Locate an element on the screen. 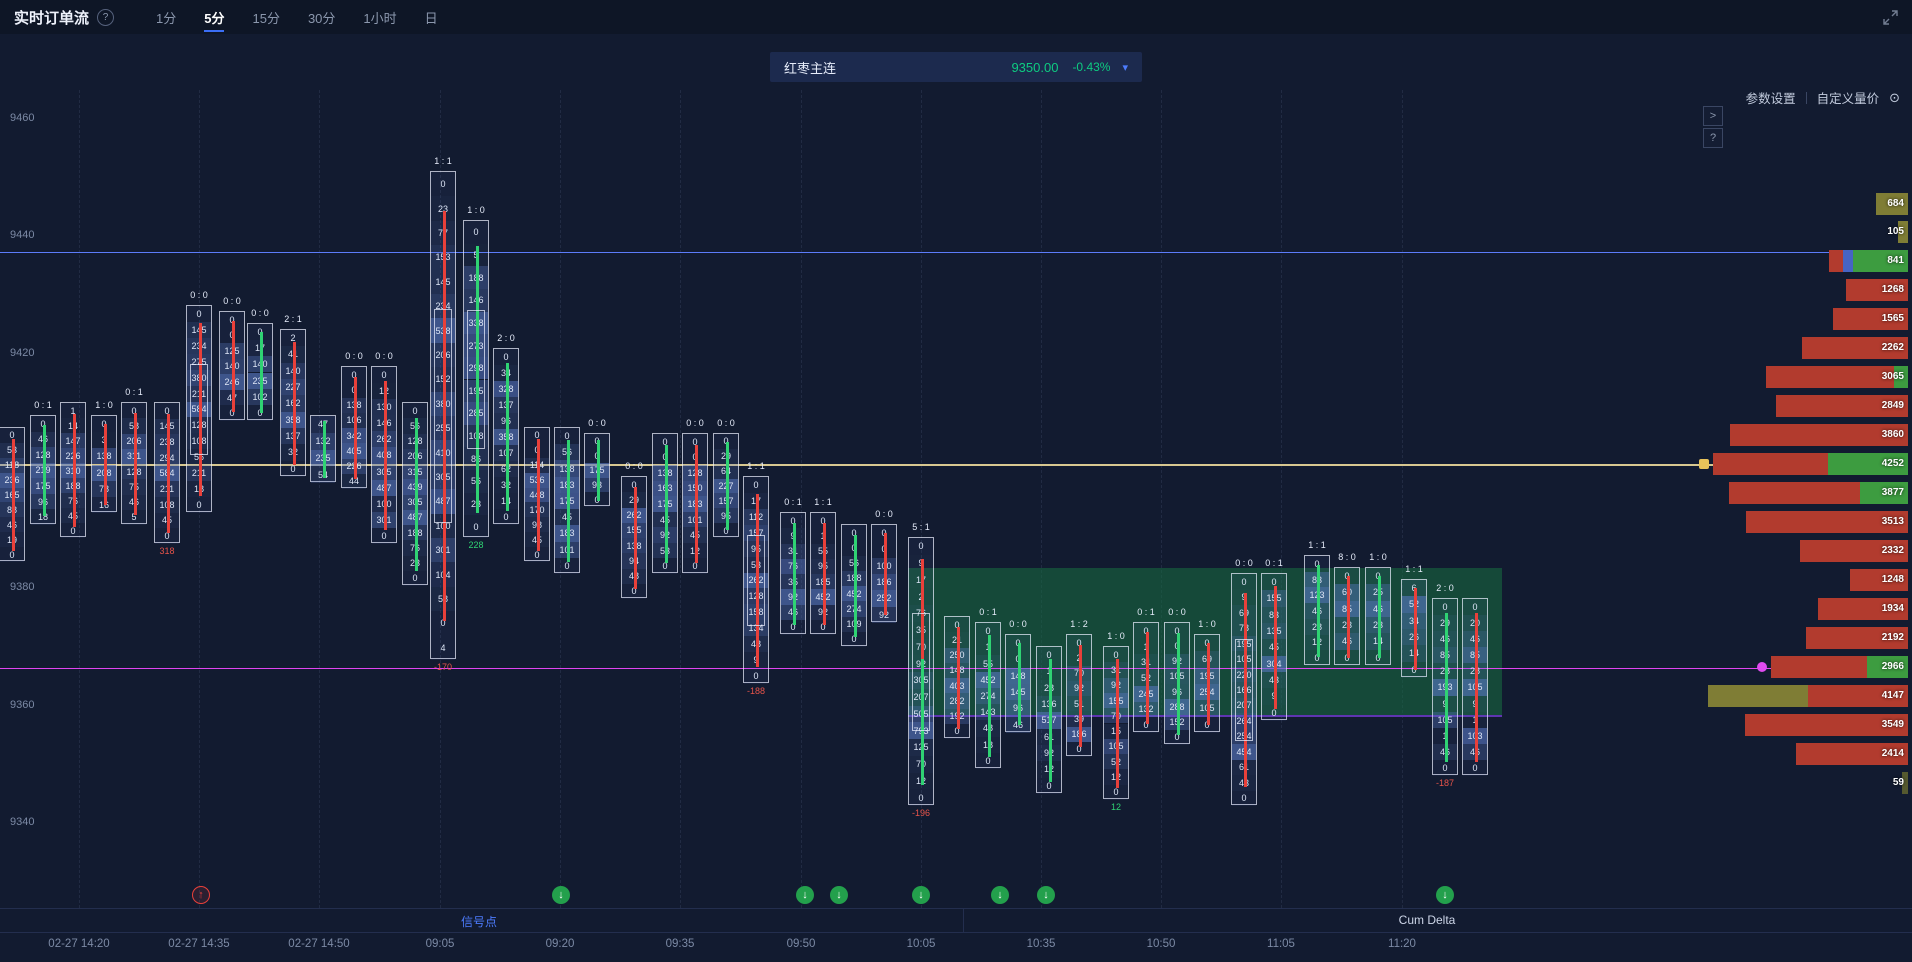 This screenshot has height=962, width=1912. footprint-candle: 0831234628120 is located at coordinates (1317, 610).